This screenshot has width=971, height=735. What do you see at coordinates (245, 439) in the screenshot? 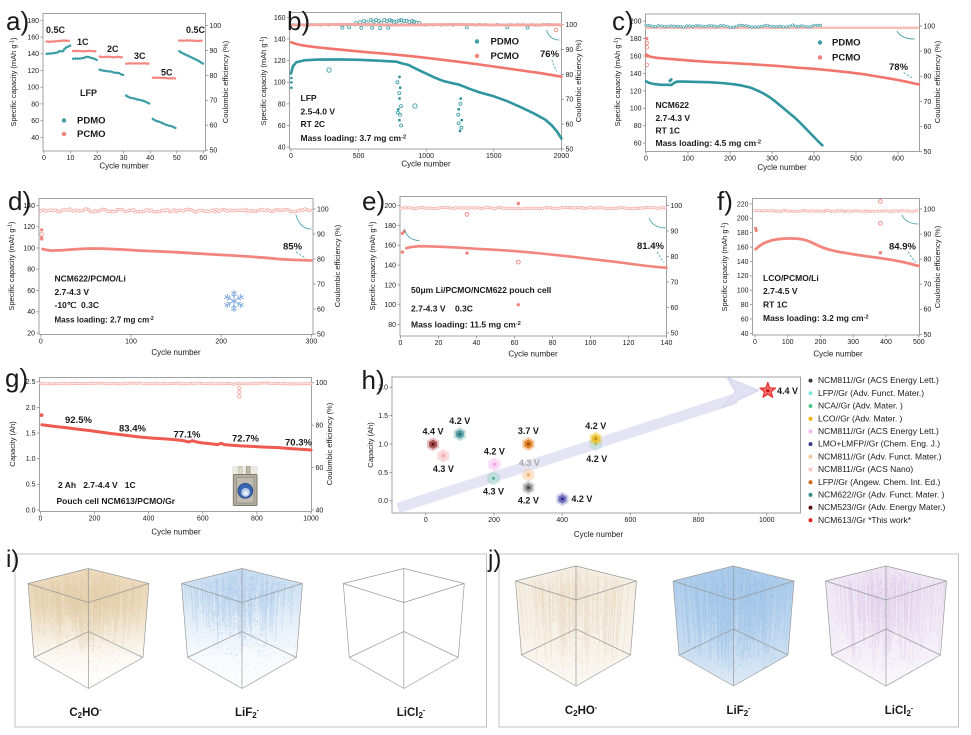
I see `svg-text: 72.7%` at bounding box center [245, 439].